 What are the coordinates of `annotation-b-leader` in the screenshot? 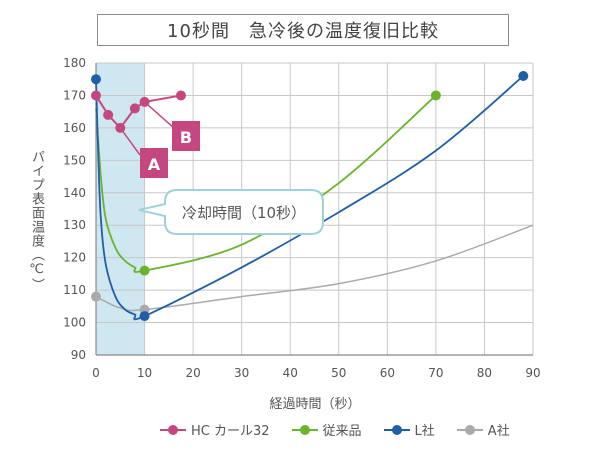 It's located at (159, 115).